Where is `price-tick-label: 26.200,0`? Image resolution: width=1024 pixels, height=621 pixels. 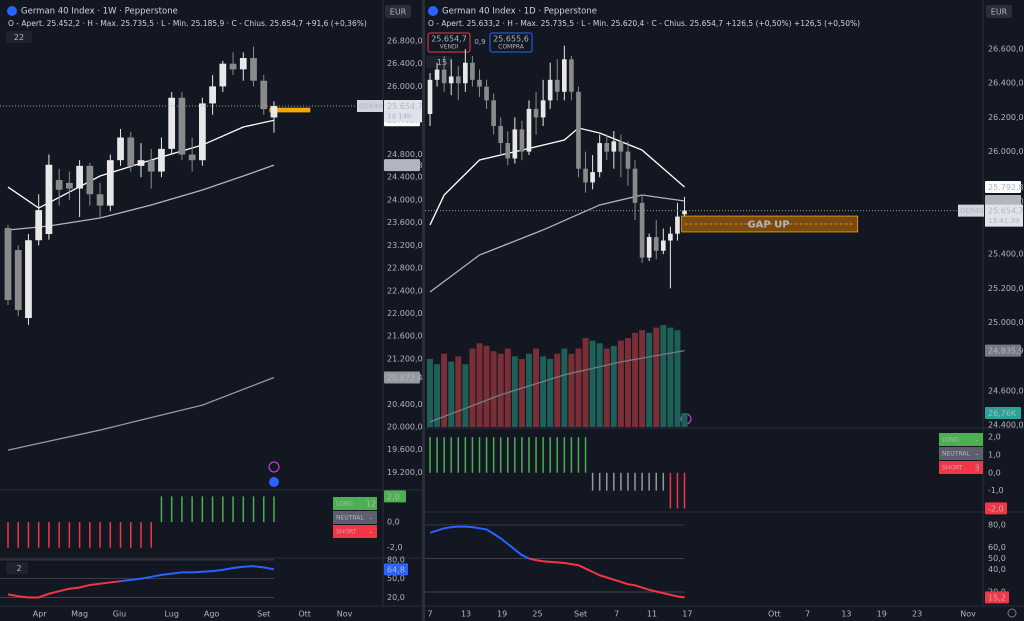
price-tick-label: 26.200,0 is located at coordinates (1006, 117).